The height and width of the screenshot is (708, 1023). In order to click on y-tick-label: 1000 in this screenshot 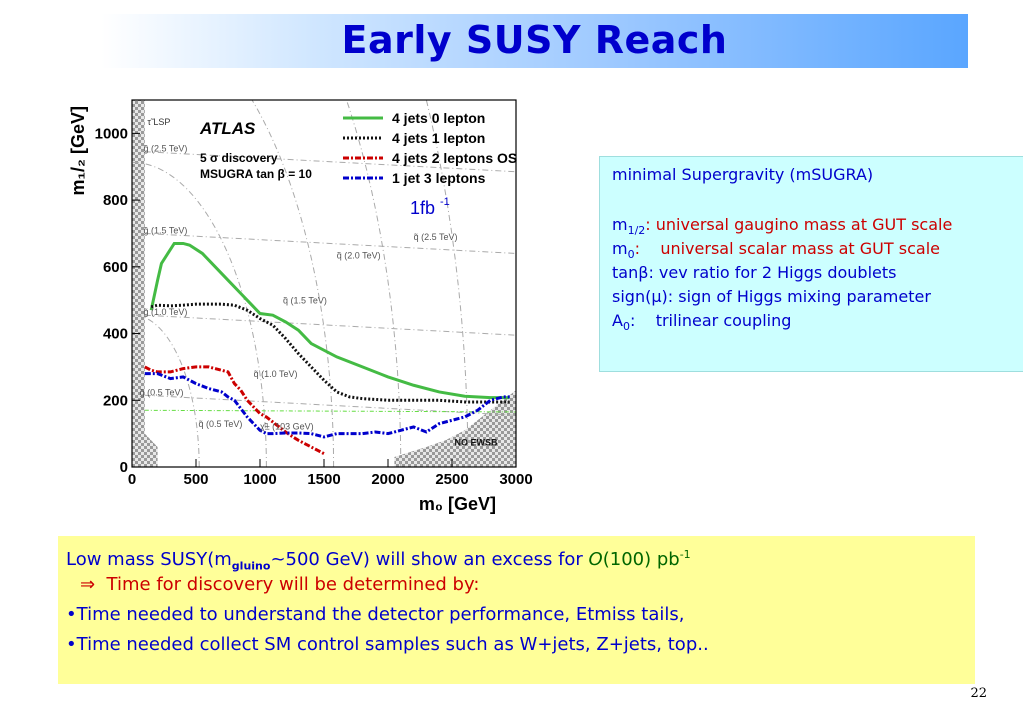, I will do `click(111, 133)`.